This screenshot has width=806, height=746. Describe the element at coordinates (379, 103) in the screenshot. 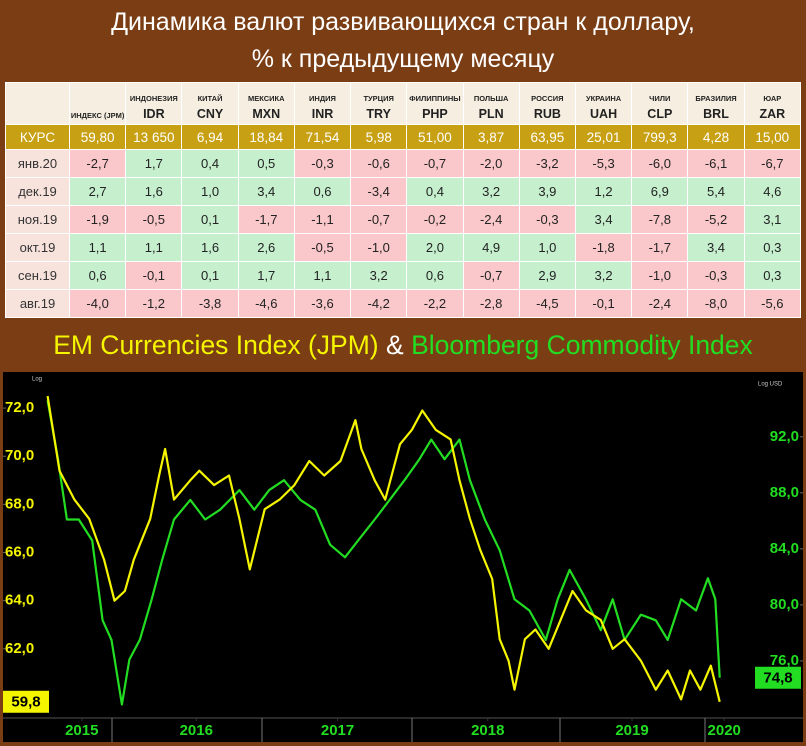

I see `column-header: ТУРЦИЯ TRY` at that location.